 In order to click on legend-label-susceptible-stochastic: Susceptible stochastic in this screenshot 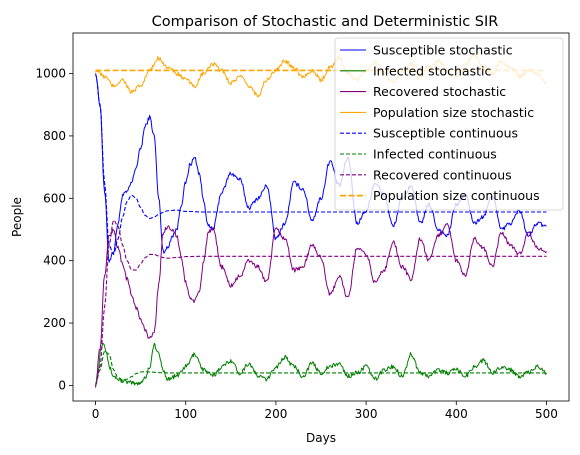, I will do `click(443, 50)`.